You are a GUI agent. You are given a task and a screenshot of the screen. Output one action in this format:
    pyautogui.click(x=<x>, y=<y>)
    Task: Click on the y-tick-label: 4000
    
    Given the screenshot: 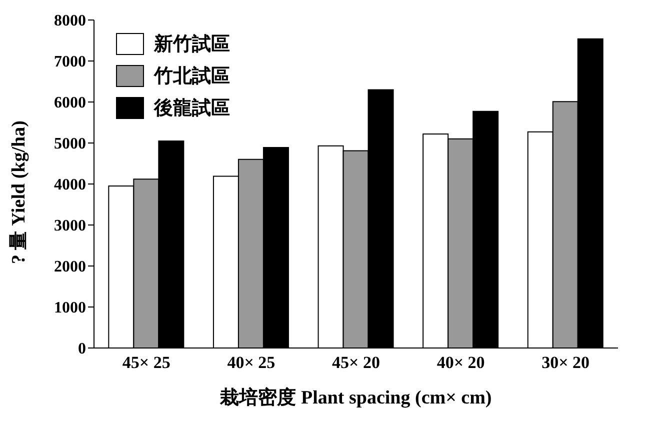 What is the action you would take?
    pyautogui.click(x=70, y=185)
    